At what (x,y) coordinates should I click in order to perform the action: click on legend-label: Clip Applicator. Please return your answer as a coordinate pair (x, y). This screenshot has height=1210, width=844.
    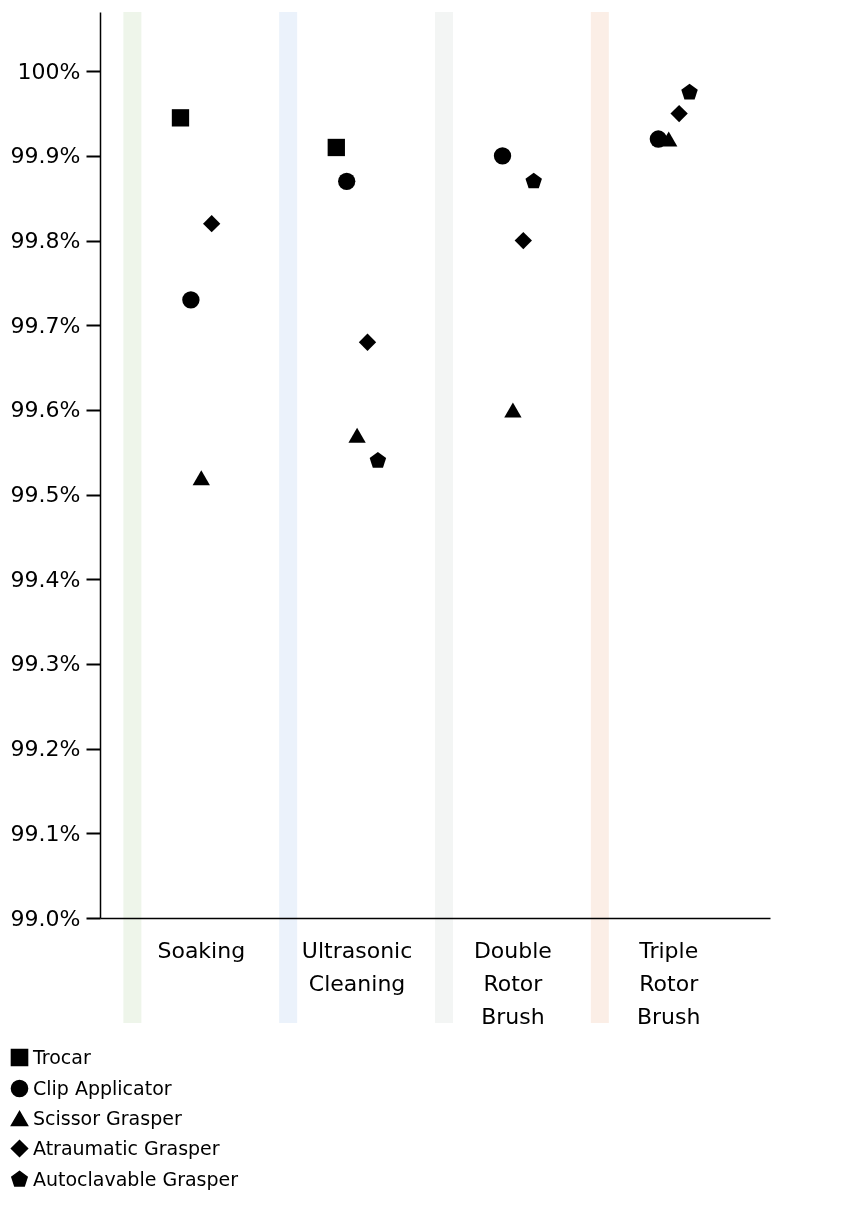
    Looking at the image, I should click on (102, 1087).